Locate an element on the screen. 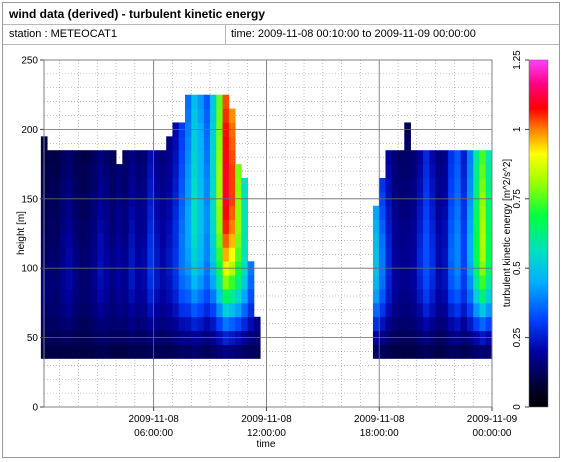 The height and width of the screenshot is (462, 564). colorbar-tick-label: 1 is located at coordinates (517, 129).